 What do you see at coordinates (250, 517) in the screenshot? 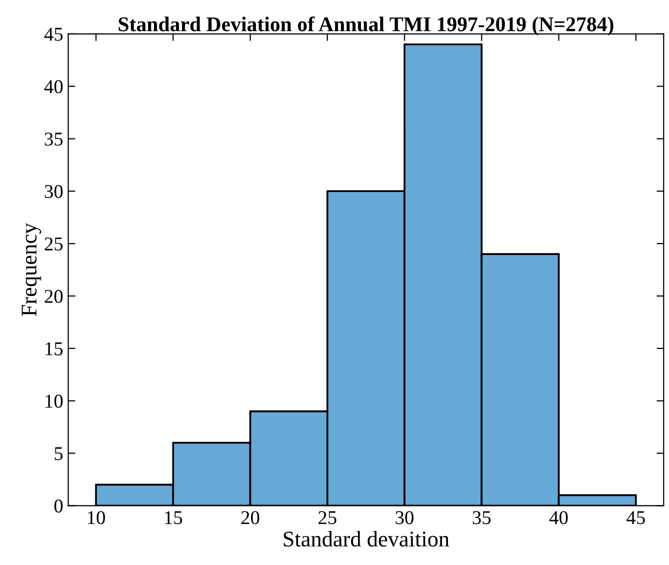
I see `x-tick-label: 20` at bounding box center [250, 517].